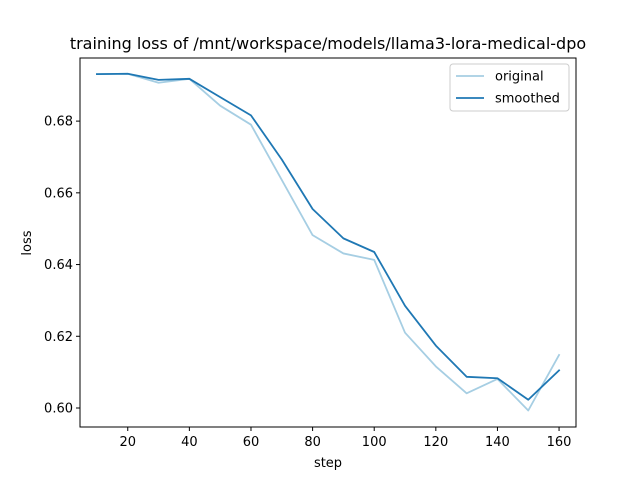  I want to click on x-tick-label: 20, so click(127, 442).